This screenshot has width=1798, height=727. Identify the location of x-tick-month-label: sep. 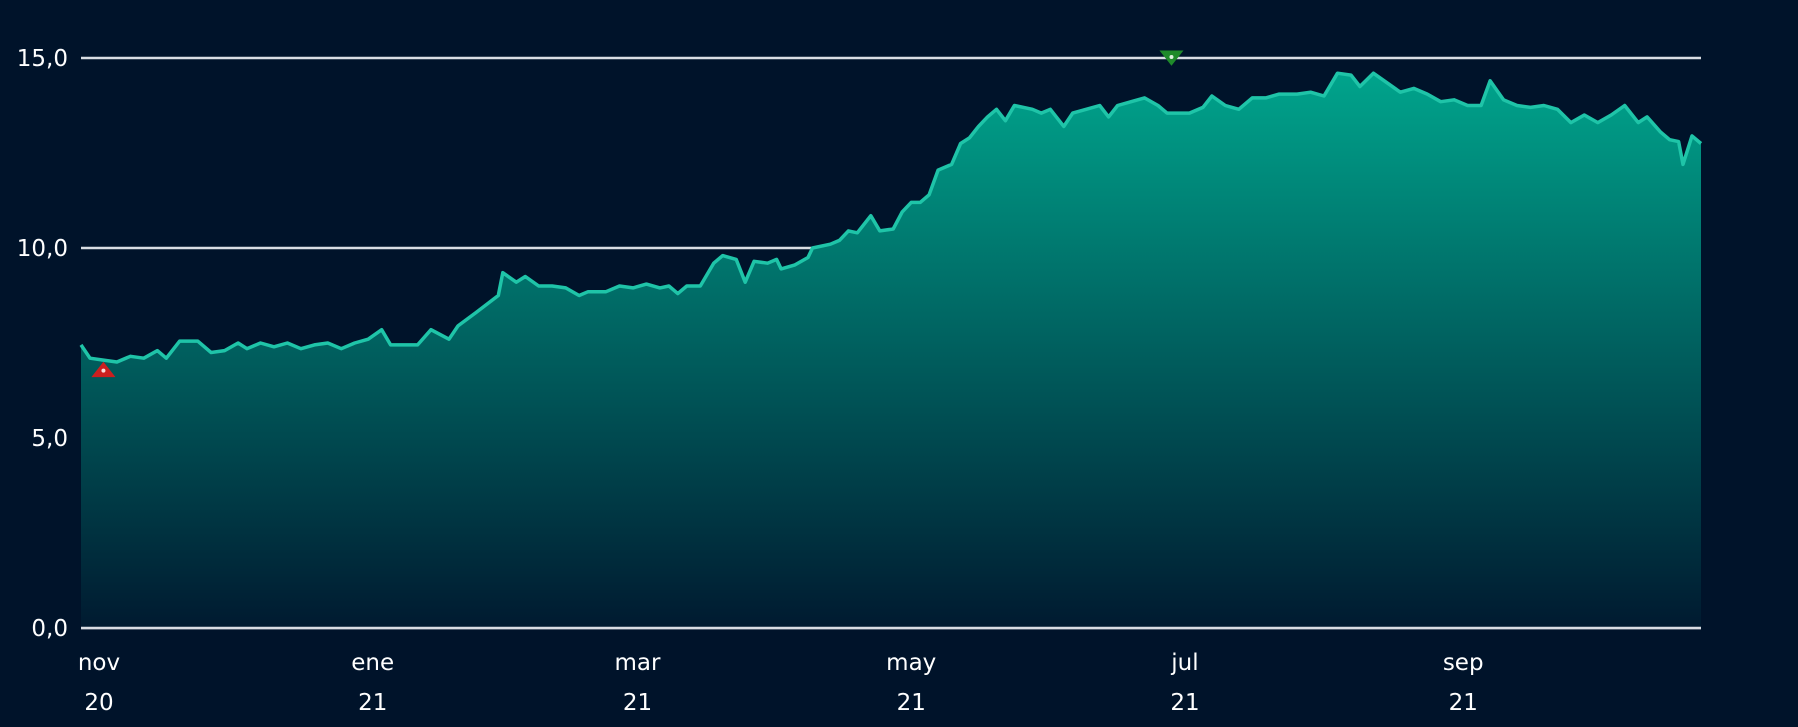
(1463, 663).